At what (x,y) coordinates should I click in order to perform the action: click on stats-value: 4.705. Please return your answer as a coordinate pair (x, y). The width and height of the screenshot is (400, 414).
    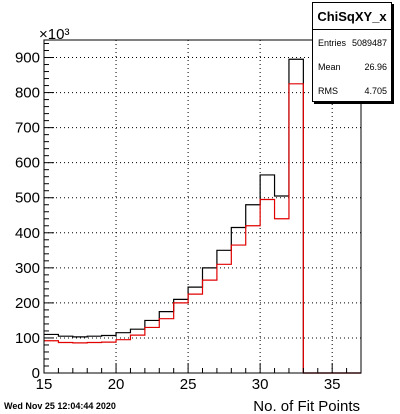
    Looking at the image, I should click on (375, 91).